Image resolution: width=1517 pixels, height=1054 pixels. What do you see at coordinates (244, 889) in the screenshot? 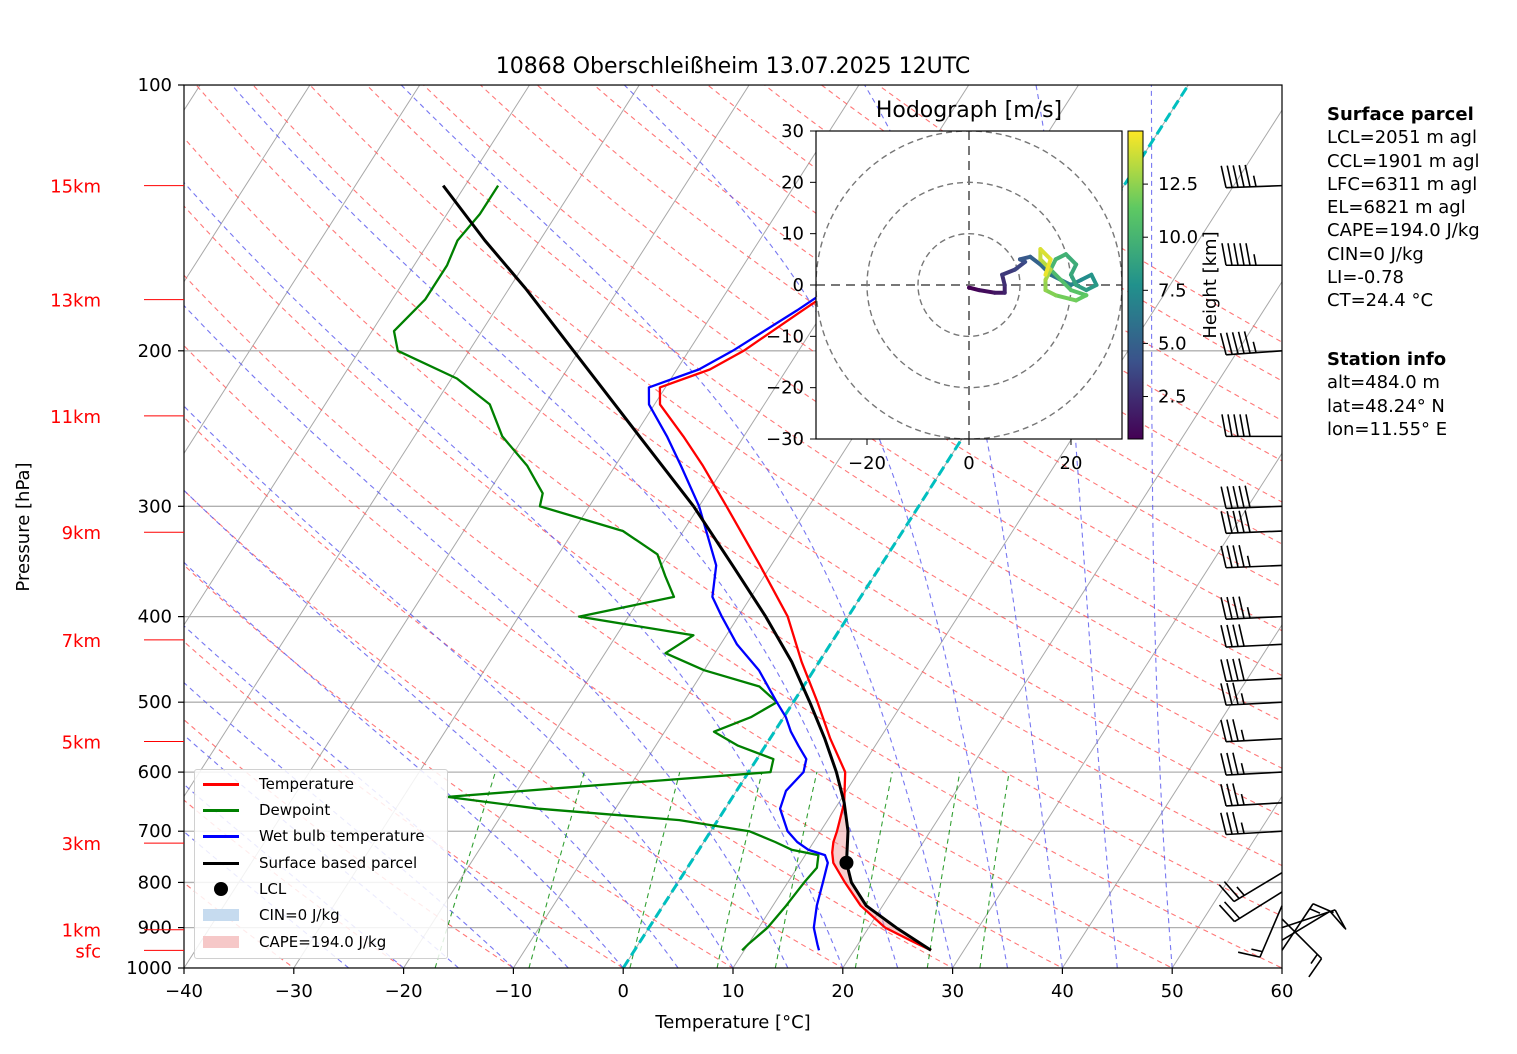
I see `legend-item-lcl: LCL` at bounding box center [244, 889].